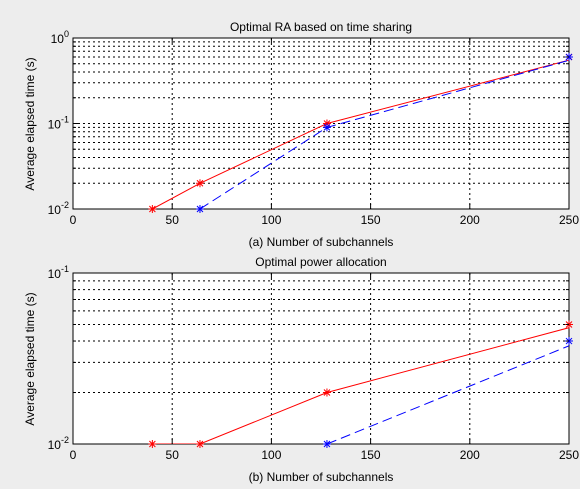 The image size is (580, 489). I want to click on y-axis-label-a: Average elapsed time (s), so click(30, 123).